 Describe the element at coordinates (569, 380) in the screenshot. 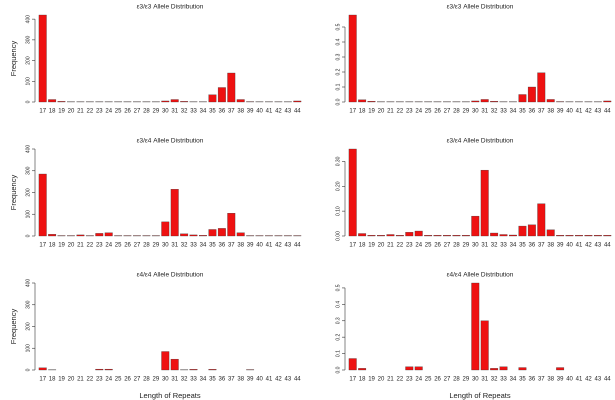

I see `x-tick-label: 40` at that location.